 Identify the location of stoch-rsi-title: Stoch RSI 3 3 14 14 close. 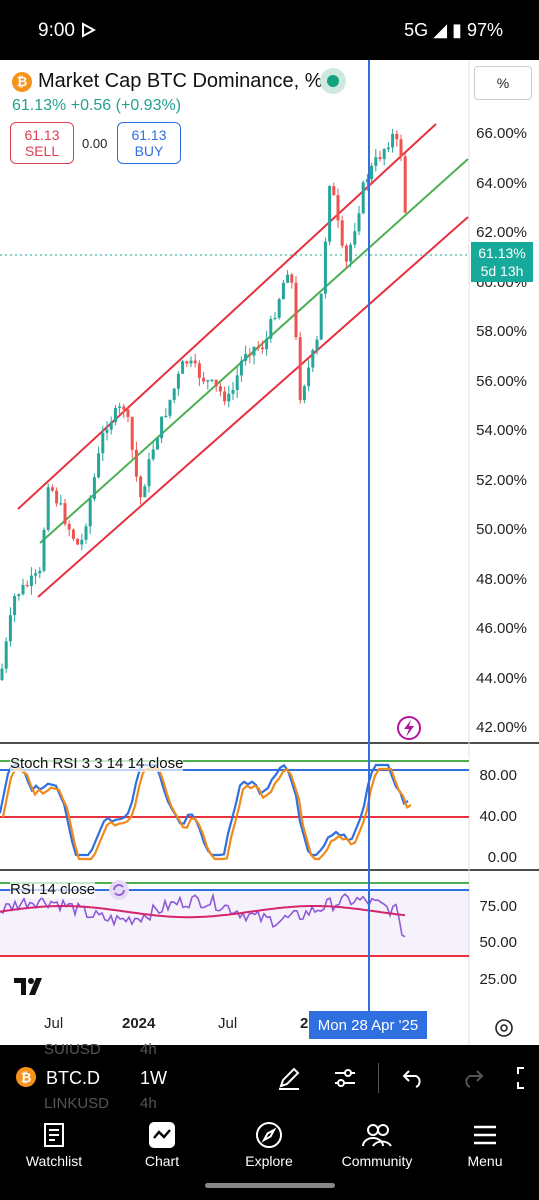
(97, 763).